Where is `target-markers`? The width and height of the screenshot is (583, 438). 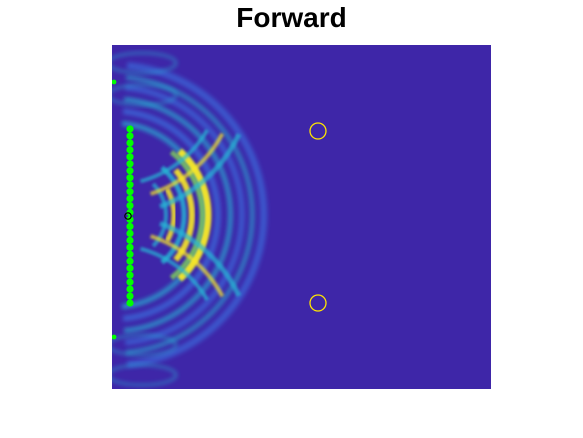
target-markers is located at coordinates (318, 217).